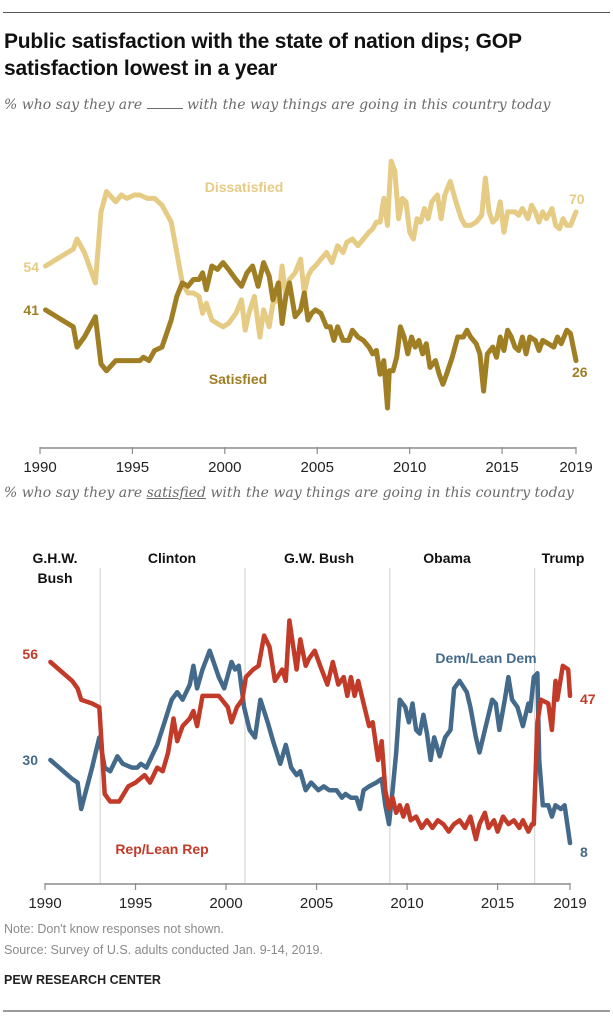 The width and height of the screenshot is (613, 1023). What do you see at coordinates (30, 654) in the screenshot?
I see `rep-start-label: 56` at bounding box center [30, 654].